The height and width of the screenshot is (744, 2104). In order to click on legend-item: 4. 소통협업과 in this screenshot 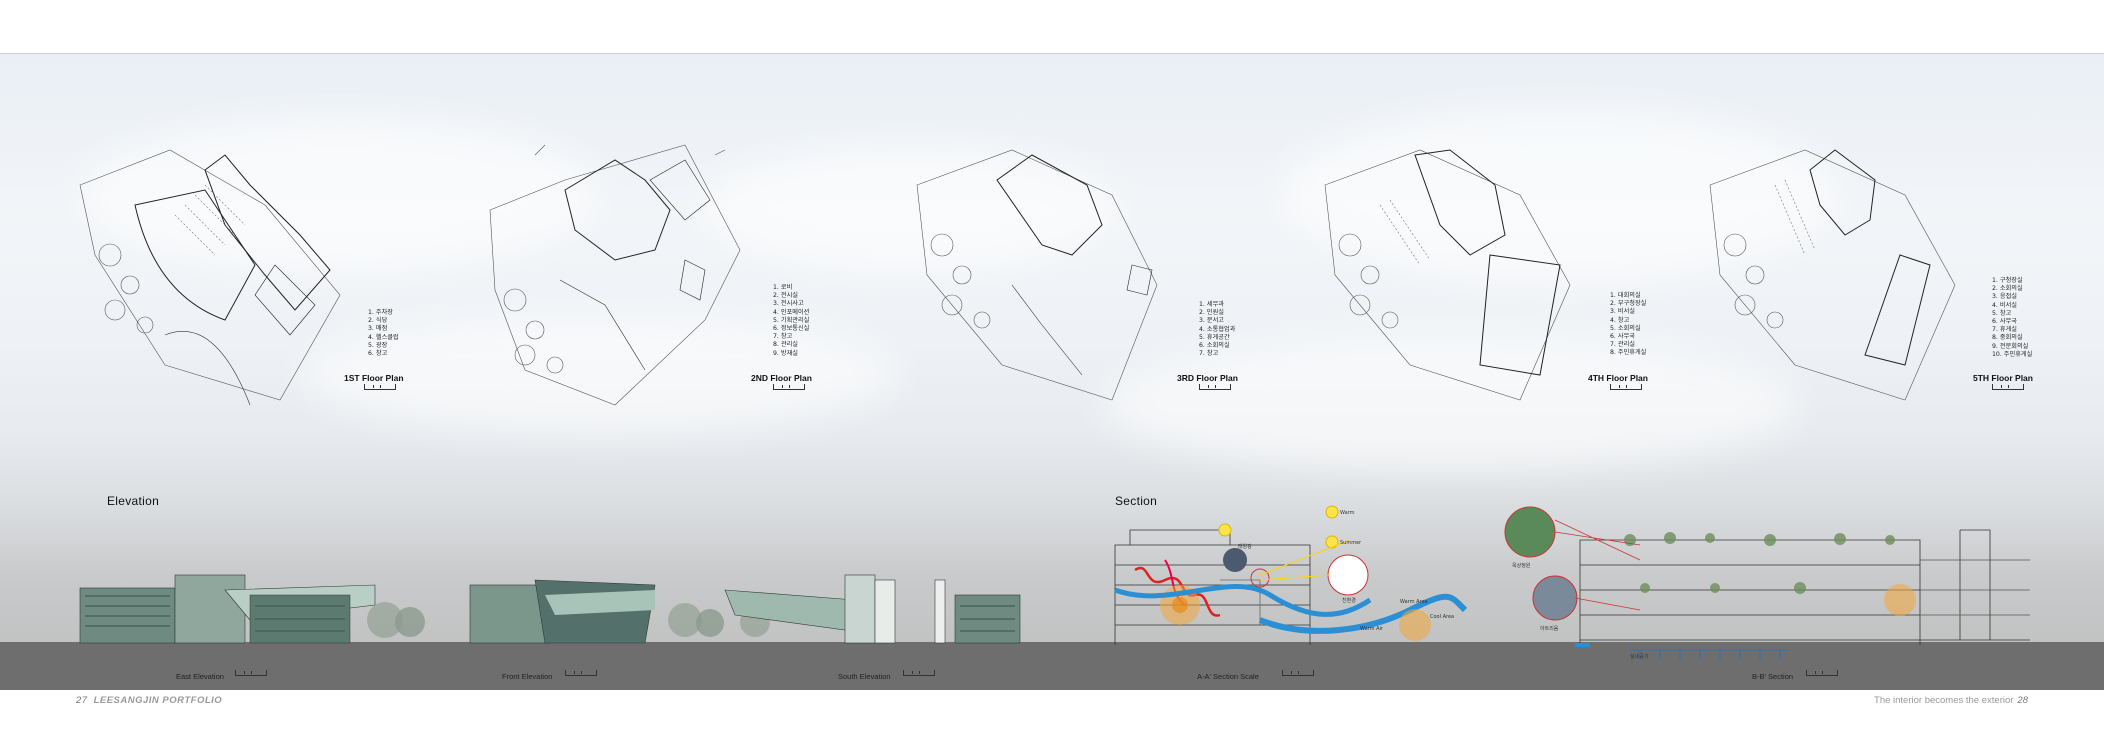, I will do `click(1217, 329)`.